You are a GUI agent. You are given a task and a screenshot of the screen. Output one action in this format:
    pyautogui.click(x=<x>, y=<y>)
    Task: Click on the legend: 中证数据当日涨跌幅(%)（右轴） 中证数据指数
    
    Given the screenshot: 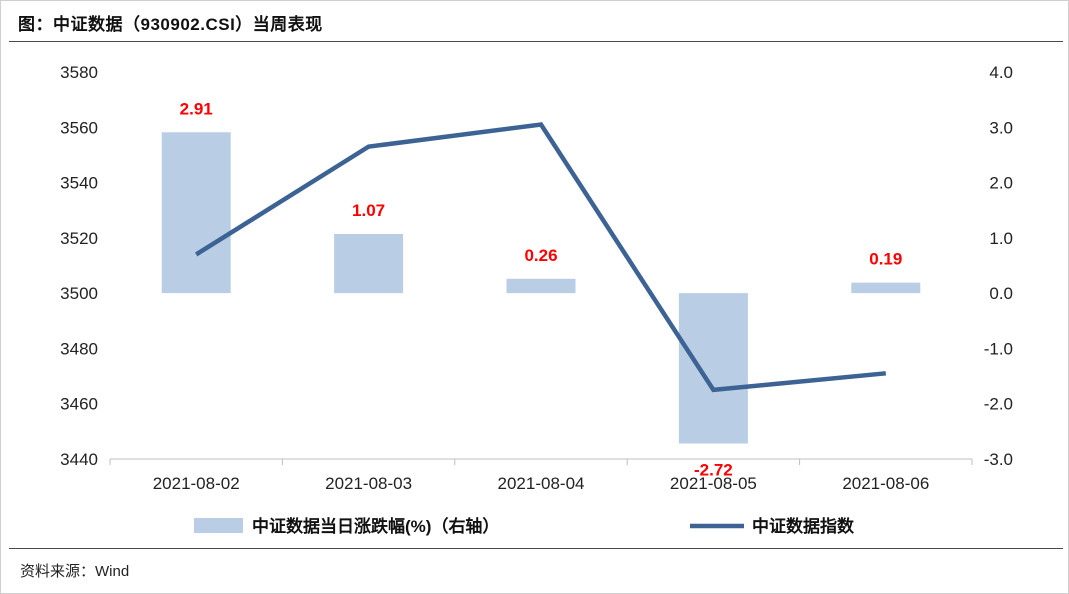 What is the action you would take?
    pyautogui.click(x=524, y=526)
    